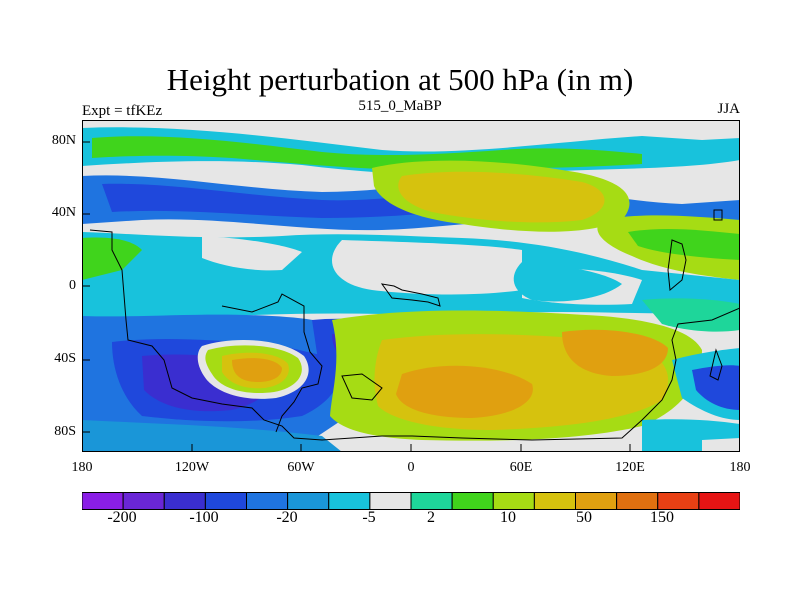  Describe the element at coordinates (122, 517) in the screenshot. I see `colorbar-label: -200` at that location.